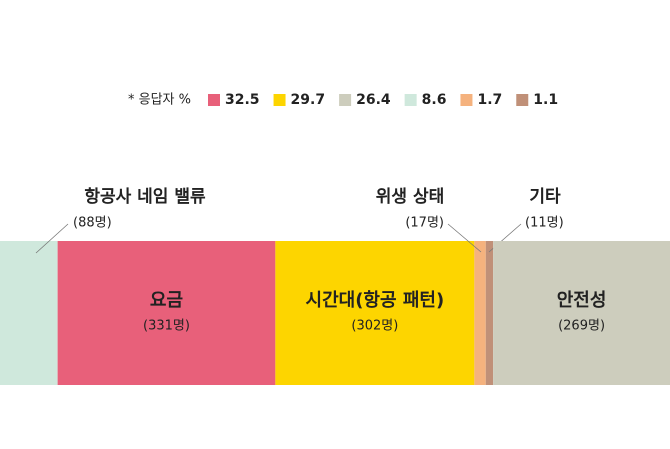 The height and width of the screenshot is (449, 670). Describe the element at coordinates (374, 326) in the screenshot. I see `segment-count: (302명)` at that location.